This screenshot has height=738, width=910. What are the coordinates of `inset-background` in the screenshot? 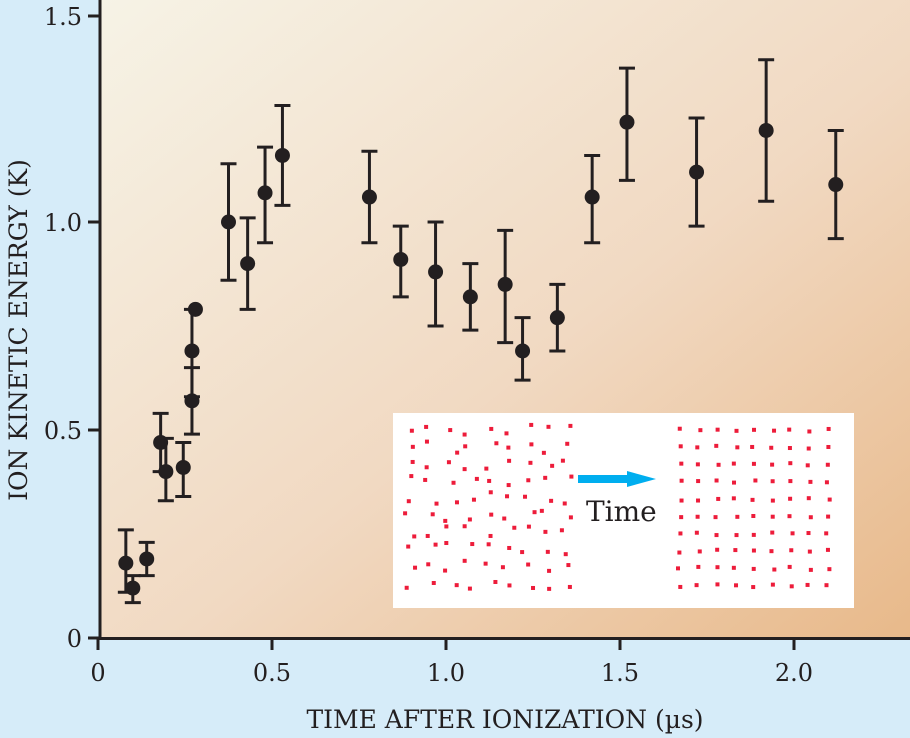 It's located at (623, 510).